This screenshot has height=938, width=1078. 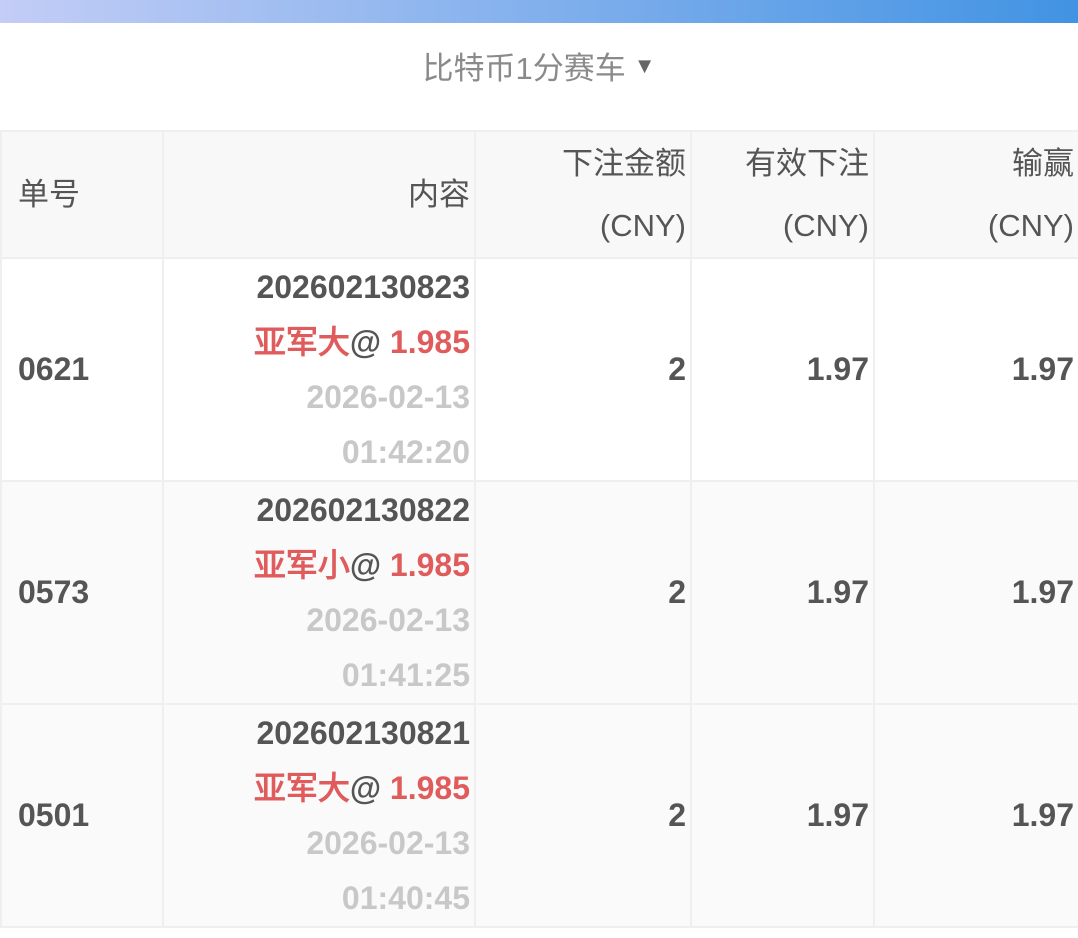 What do you see at coordinates (301, 564) in the screenshot?
I see `bet-type: 亚军小` at bounding box center [301, 564].